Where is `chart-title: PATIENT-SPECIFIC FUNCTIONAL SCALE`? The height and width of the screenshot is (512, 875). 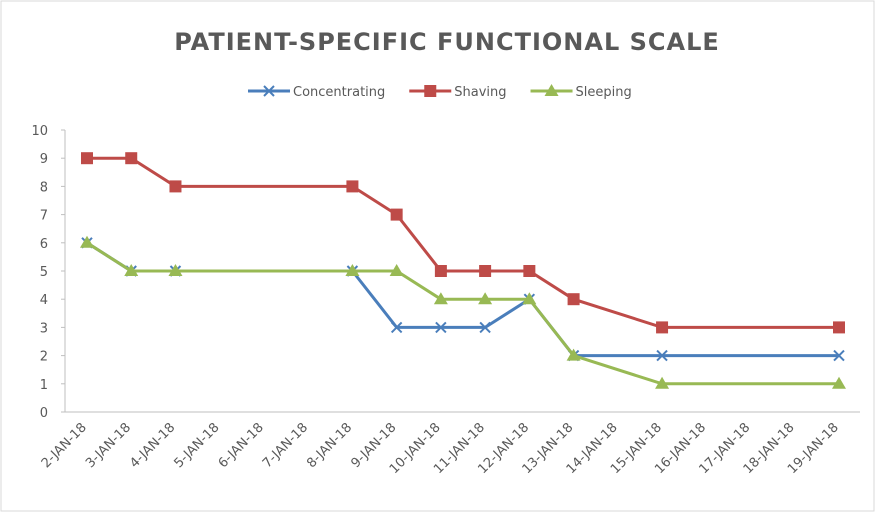
chart-title: PATIENT-SPECIFIC FUNCTIONAL SCALE is located at coordinates (447, 42).